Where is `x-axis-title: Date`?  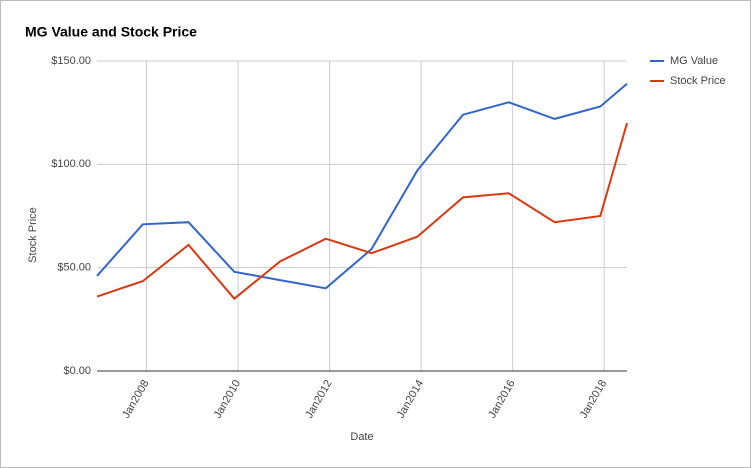 x-axis-title: Date is located at coordinates (361, 437).